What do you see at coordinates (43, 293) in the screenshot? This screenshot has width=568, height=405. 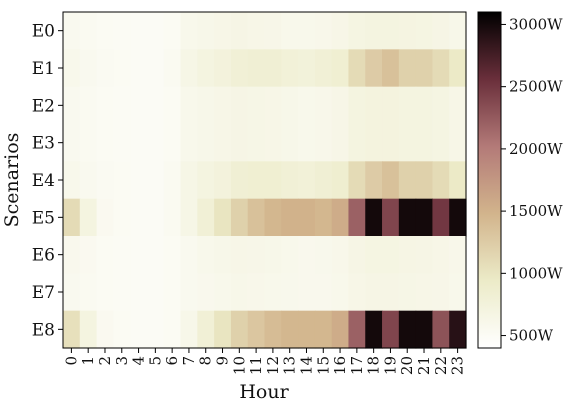 I see `y-tick-label: E7` at bounding box center [43, 293].